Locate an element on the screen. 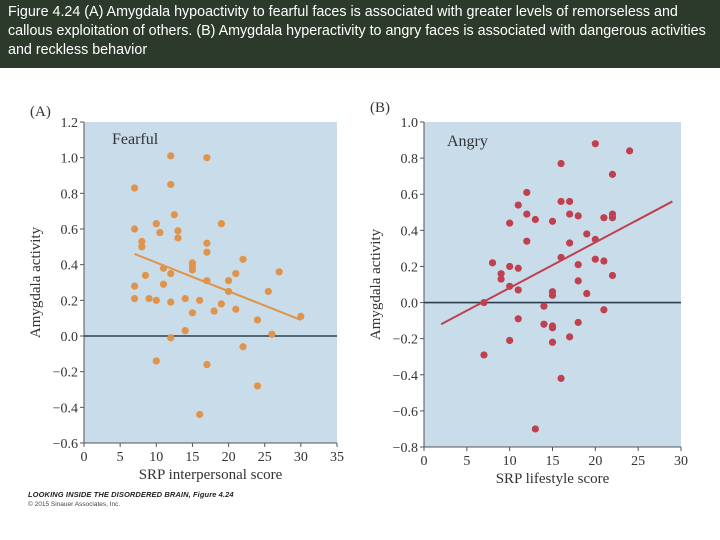 The width and height of the screenshot is (720, 540). panel-b-y-tick-label: 0.8 is located at coordinates (410, 159).